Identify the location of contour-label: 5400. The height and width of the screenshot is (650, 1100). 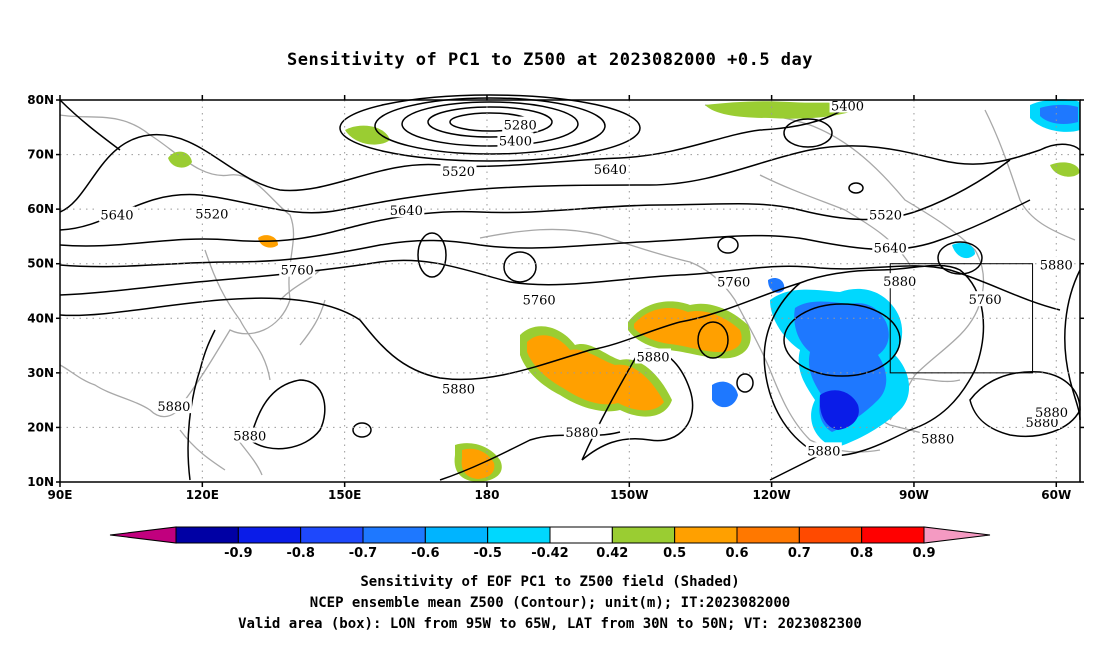
(515, 141).